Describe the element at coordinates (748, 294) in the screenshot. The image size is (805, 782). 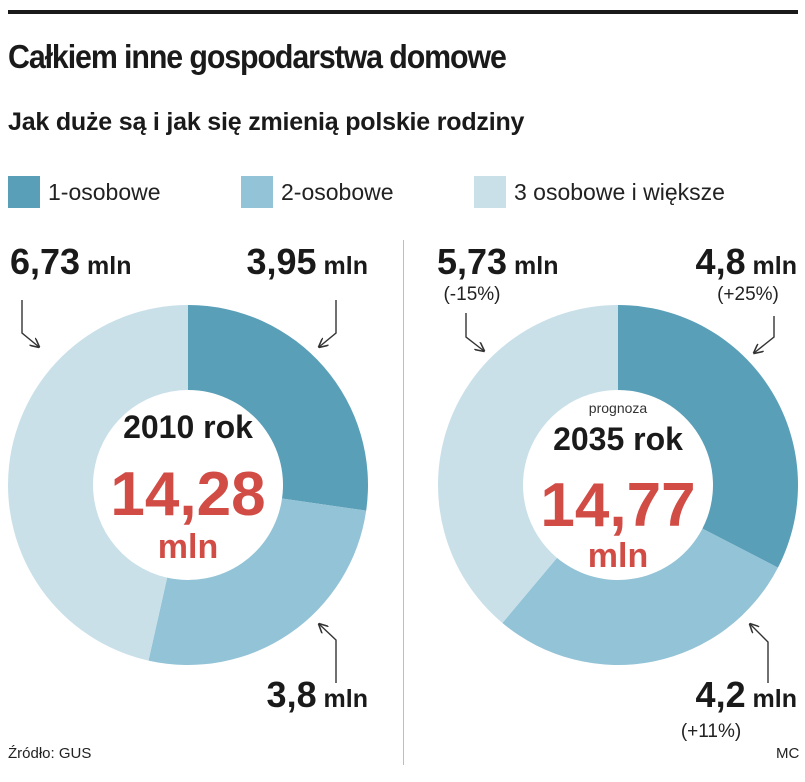
I see `change-label-1-osobowe-chart-2: (+25%)` at that location.